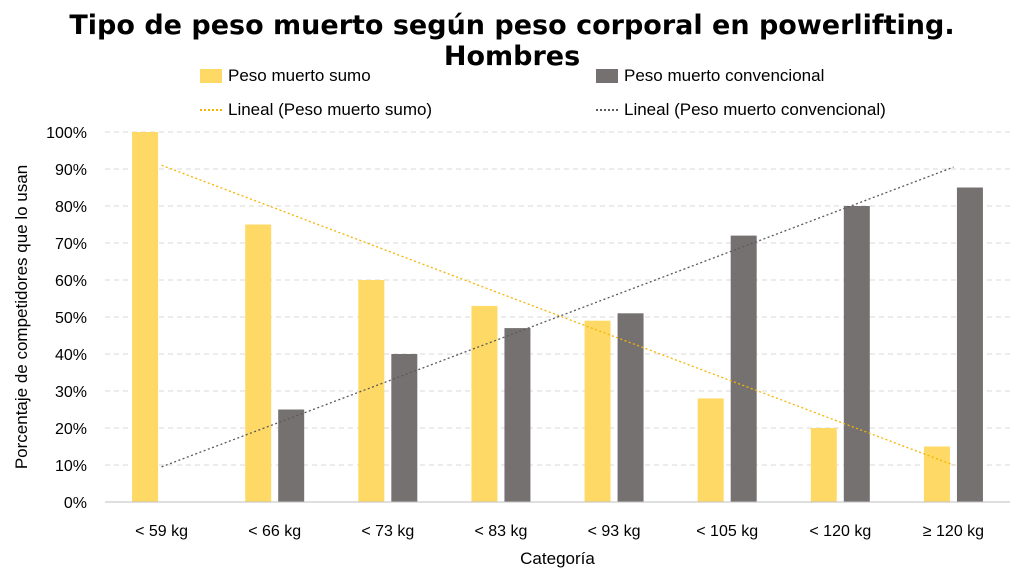  I want to click on y-tick-label: 30%, so click(71, 392).